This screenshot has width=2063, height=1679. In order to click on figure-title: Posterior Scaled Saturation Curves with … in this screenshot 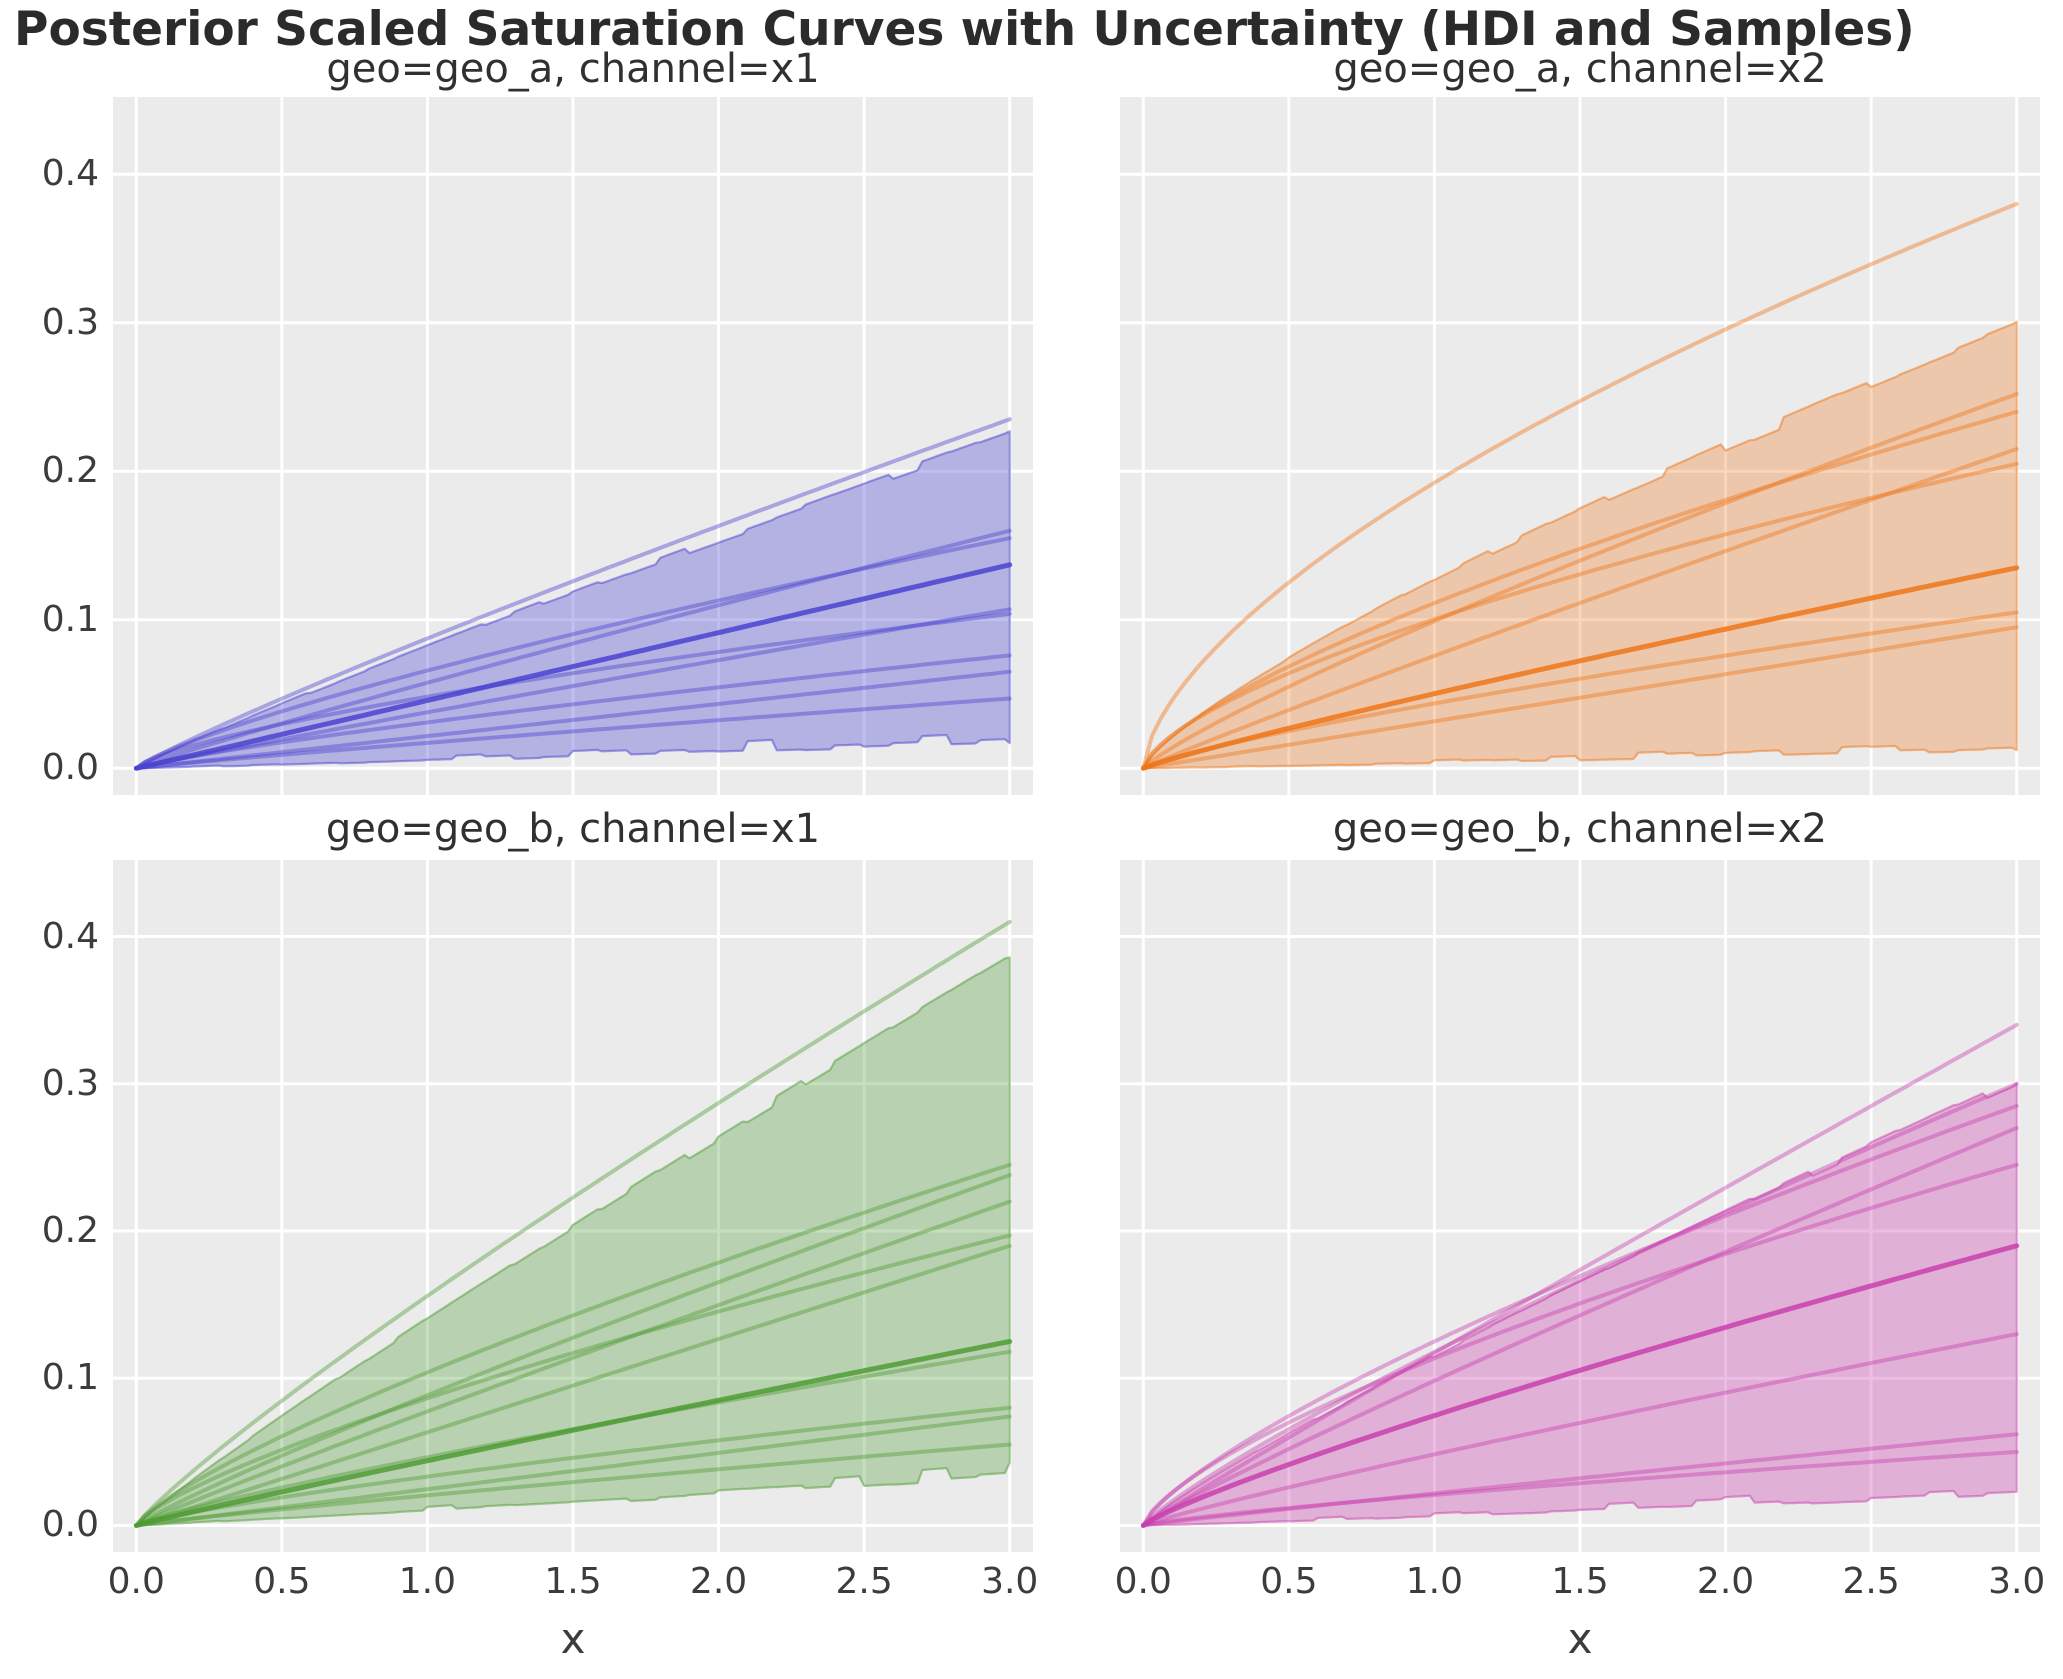, I will do `click(964, 29)`.